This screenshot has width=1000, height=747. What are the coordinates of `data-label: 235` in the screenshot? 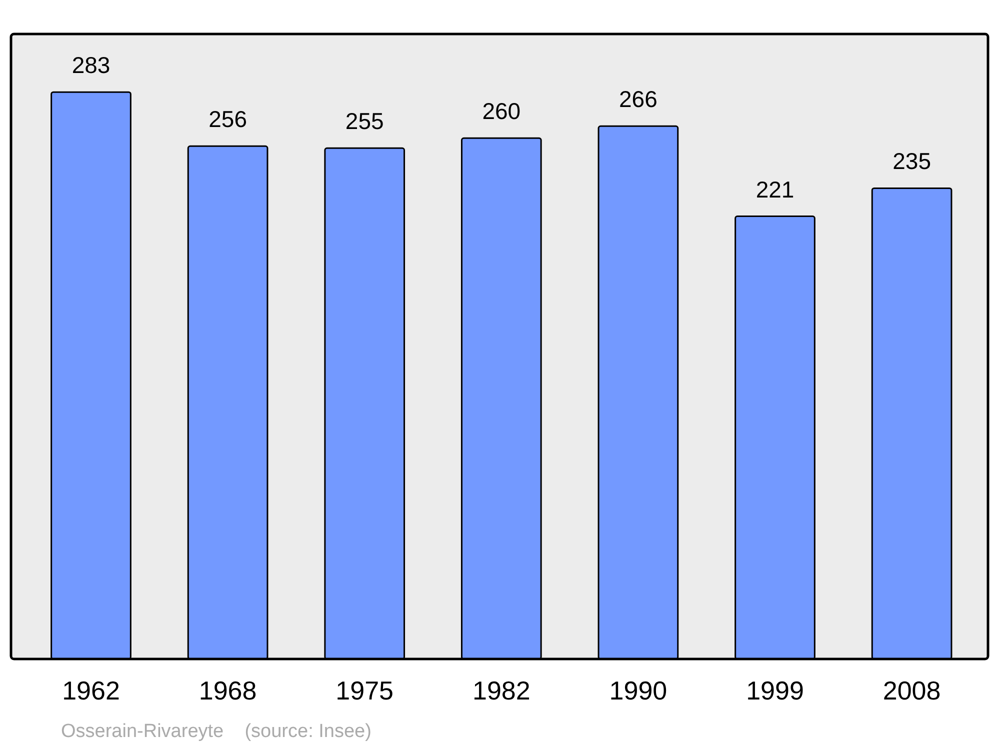 It's located at (911, 161).